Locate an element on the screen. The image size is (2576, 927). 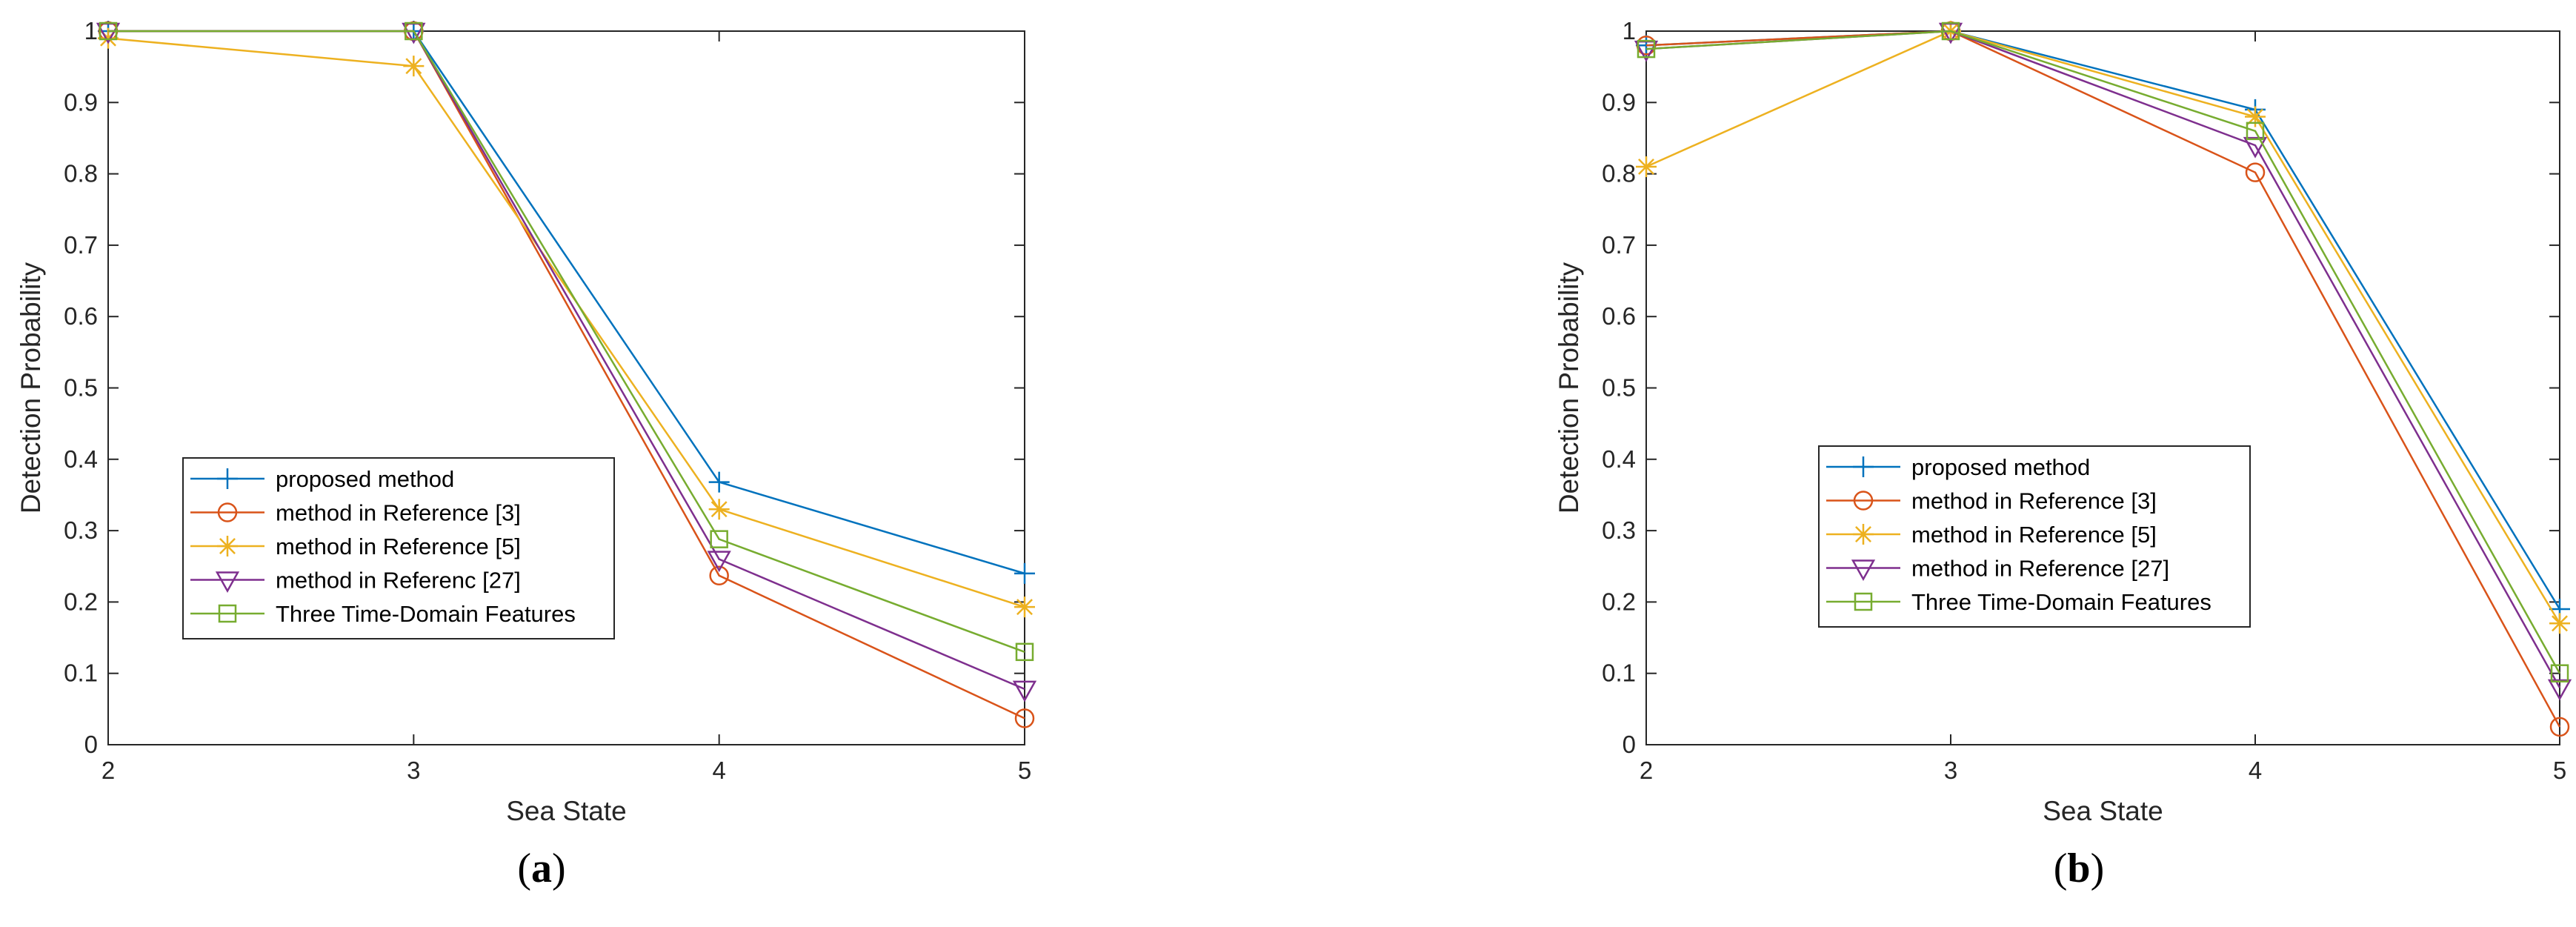
panel-caption: (a) is located at coordinates (541, 868).